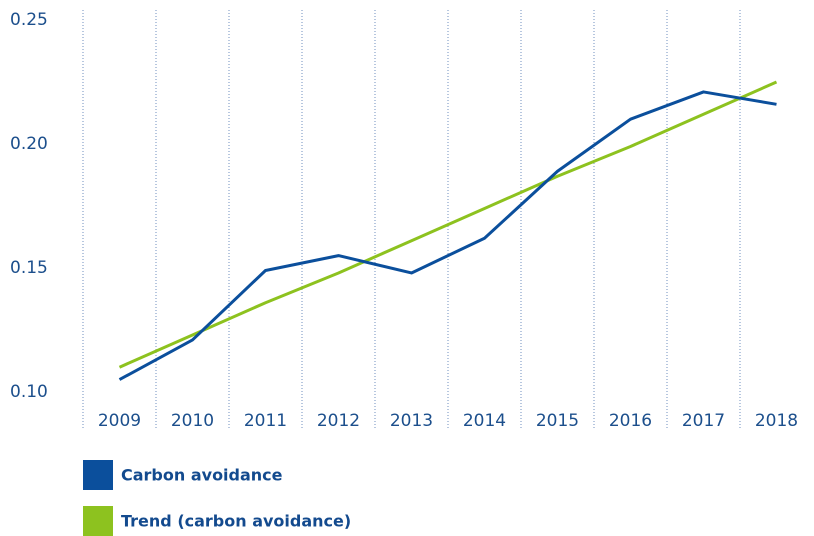 This screenshot has height=536, width=814. Describe the element at coordinates (29, 268) in the screenshot. I see `y-tick-label: 0.15` at that location.